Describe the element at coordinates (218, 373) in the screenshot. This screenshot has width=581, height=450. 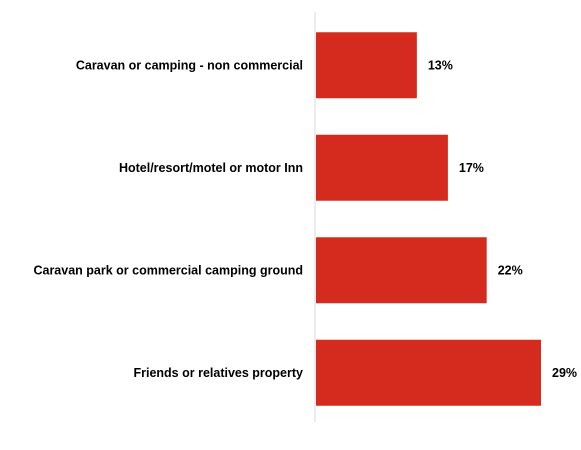
I see `category-label: Friends or relatives property` at that location.